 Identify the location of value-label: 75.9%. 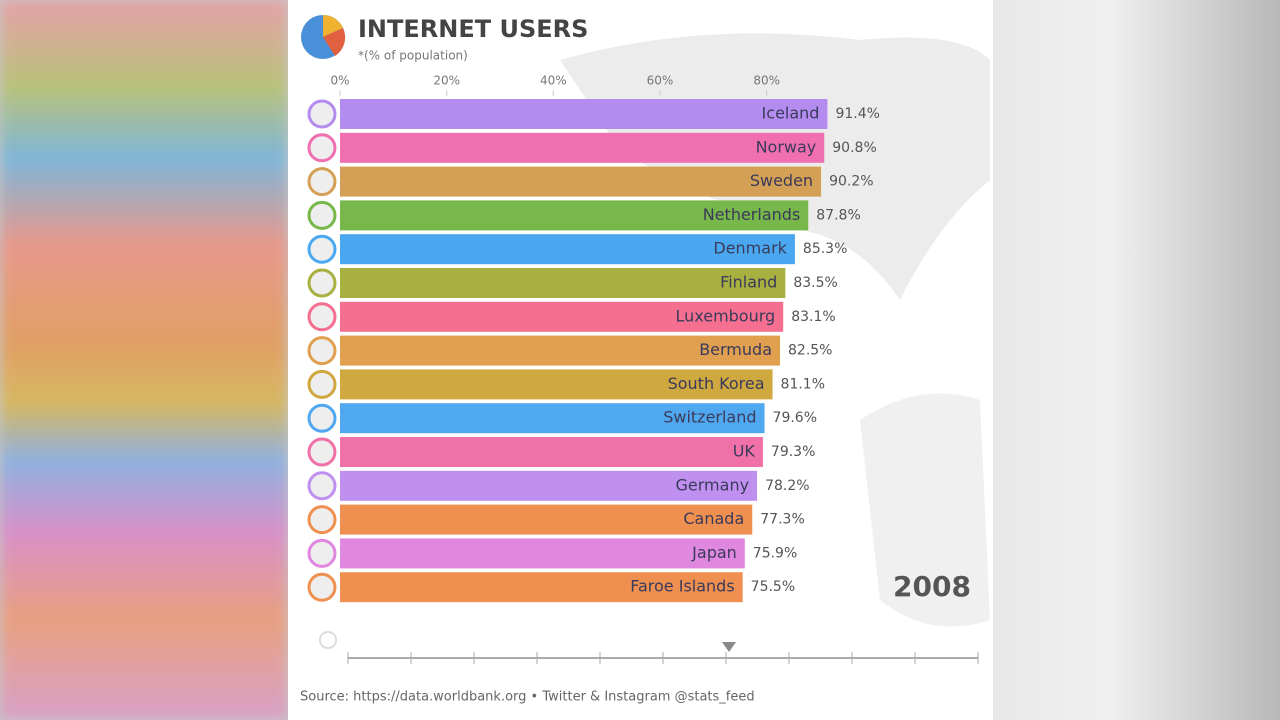
(775, 553).